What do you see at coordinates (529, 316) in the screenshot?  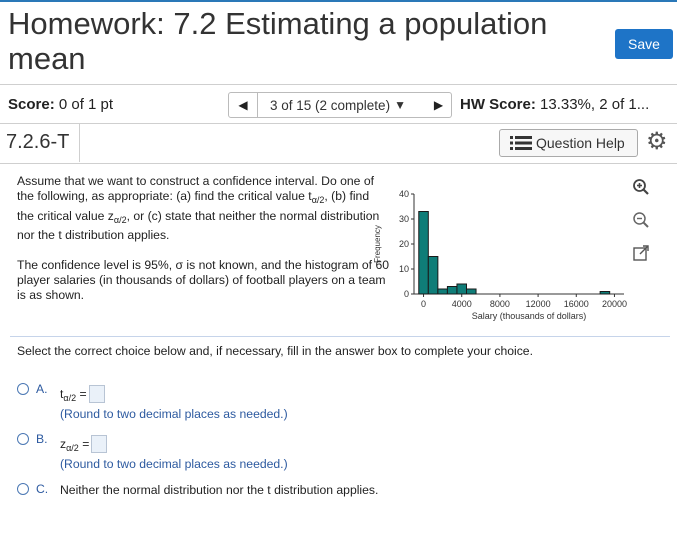 I see `x-axis-label: Salary (thousands of dollars)` at bounding box center [529, 316].